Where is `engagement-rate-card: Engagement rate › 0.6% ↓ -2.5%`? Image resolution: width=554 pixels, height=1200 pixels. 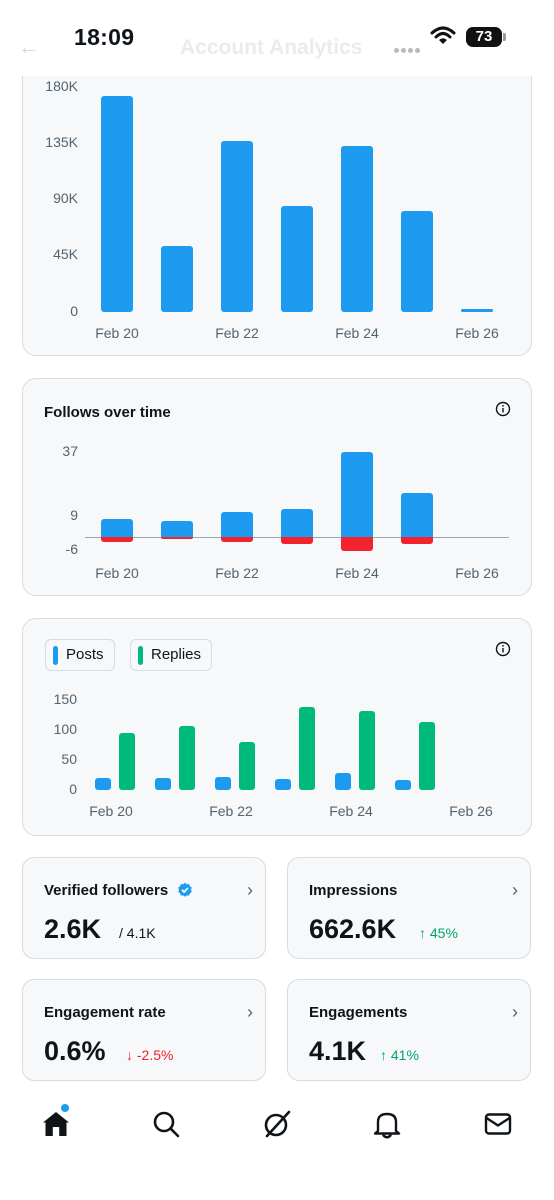
engagement-rate-card: Engagement rate › 0.6% ↓ -2.5% is located at coordinates (144, 1030).